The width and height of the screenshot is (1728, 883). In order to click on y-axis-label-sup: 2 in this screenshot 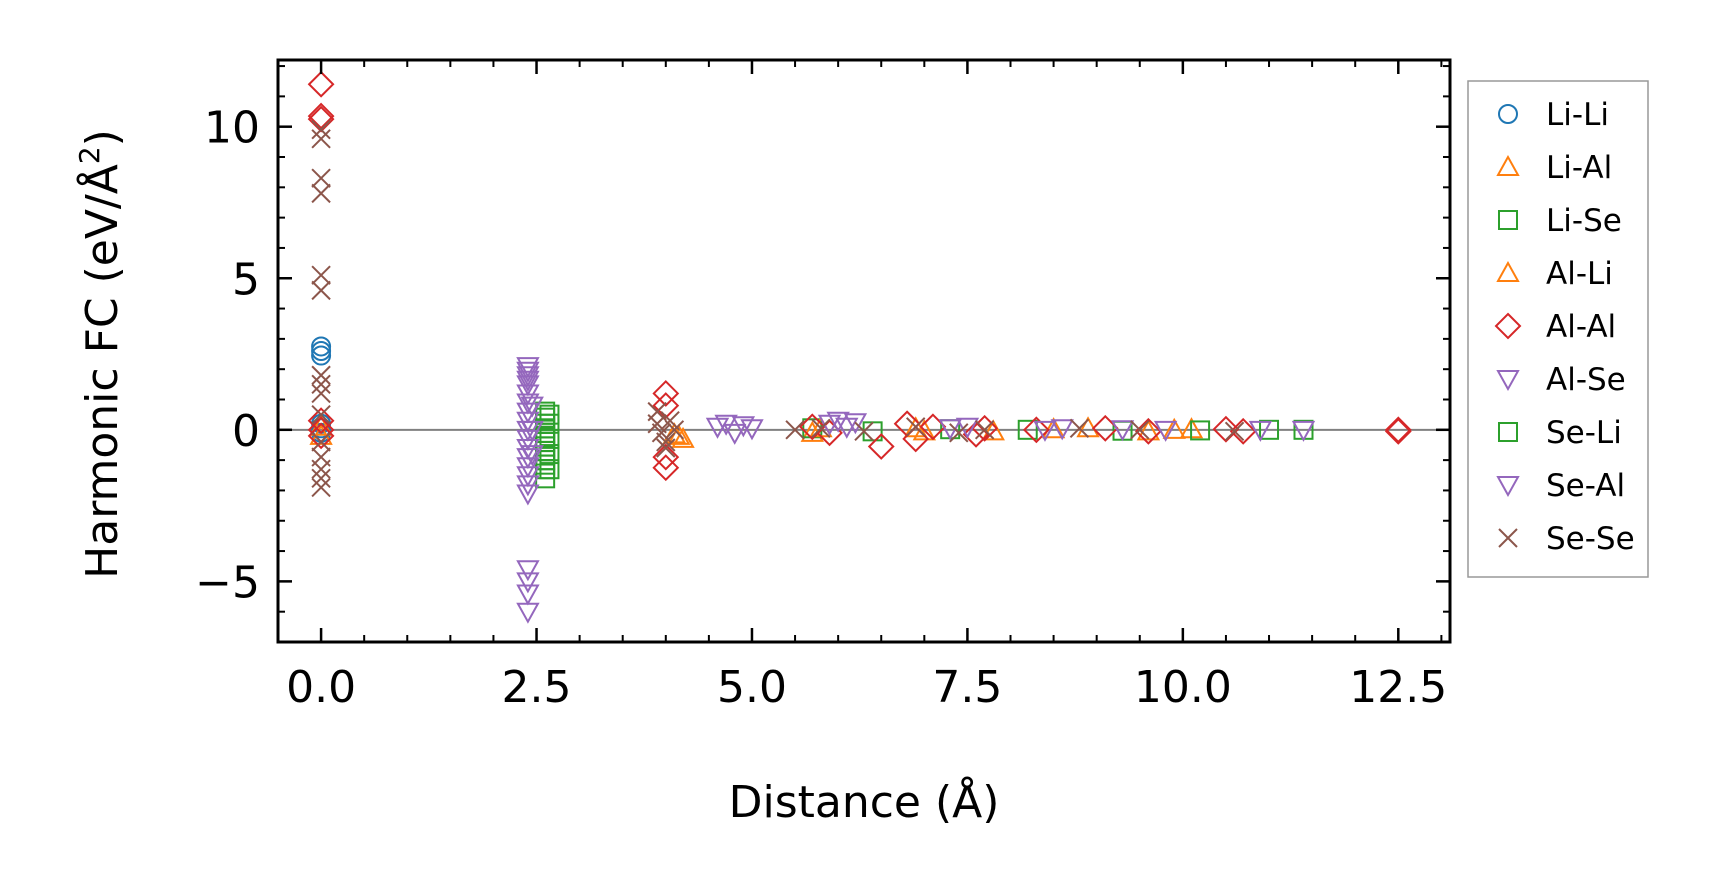, I will do `click(89, 155)`.